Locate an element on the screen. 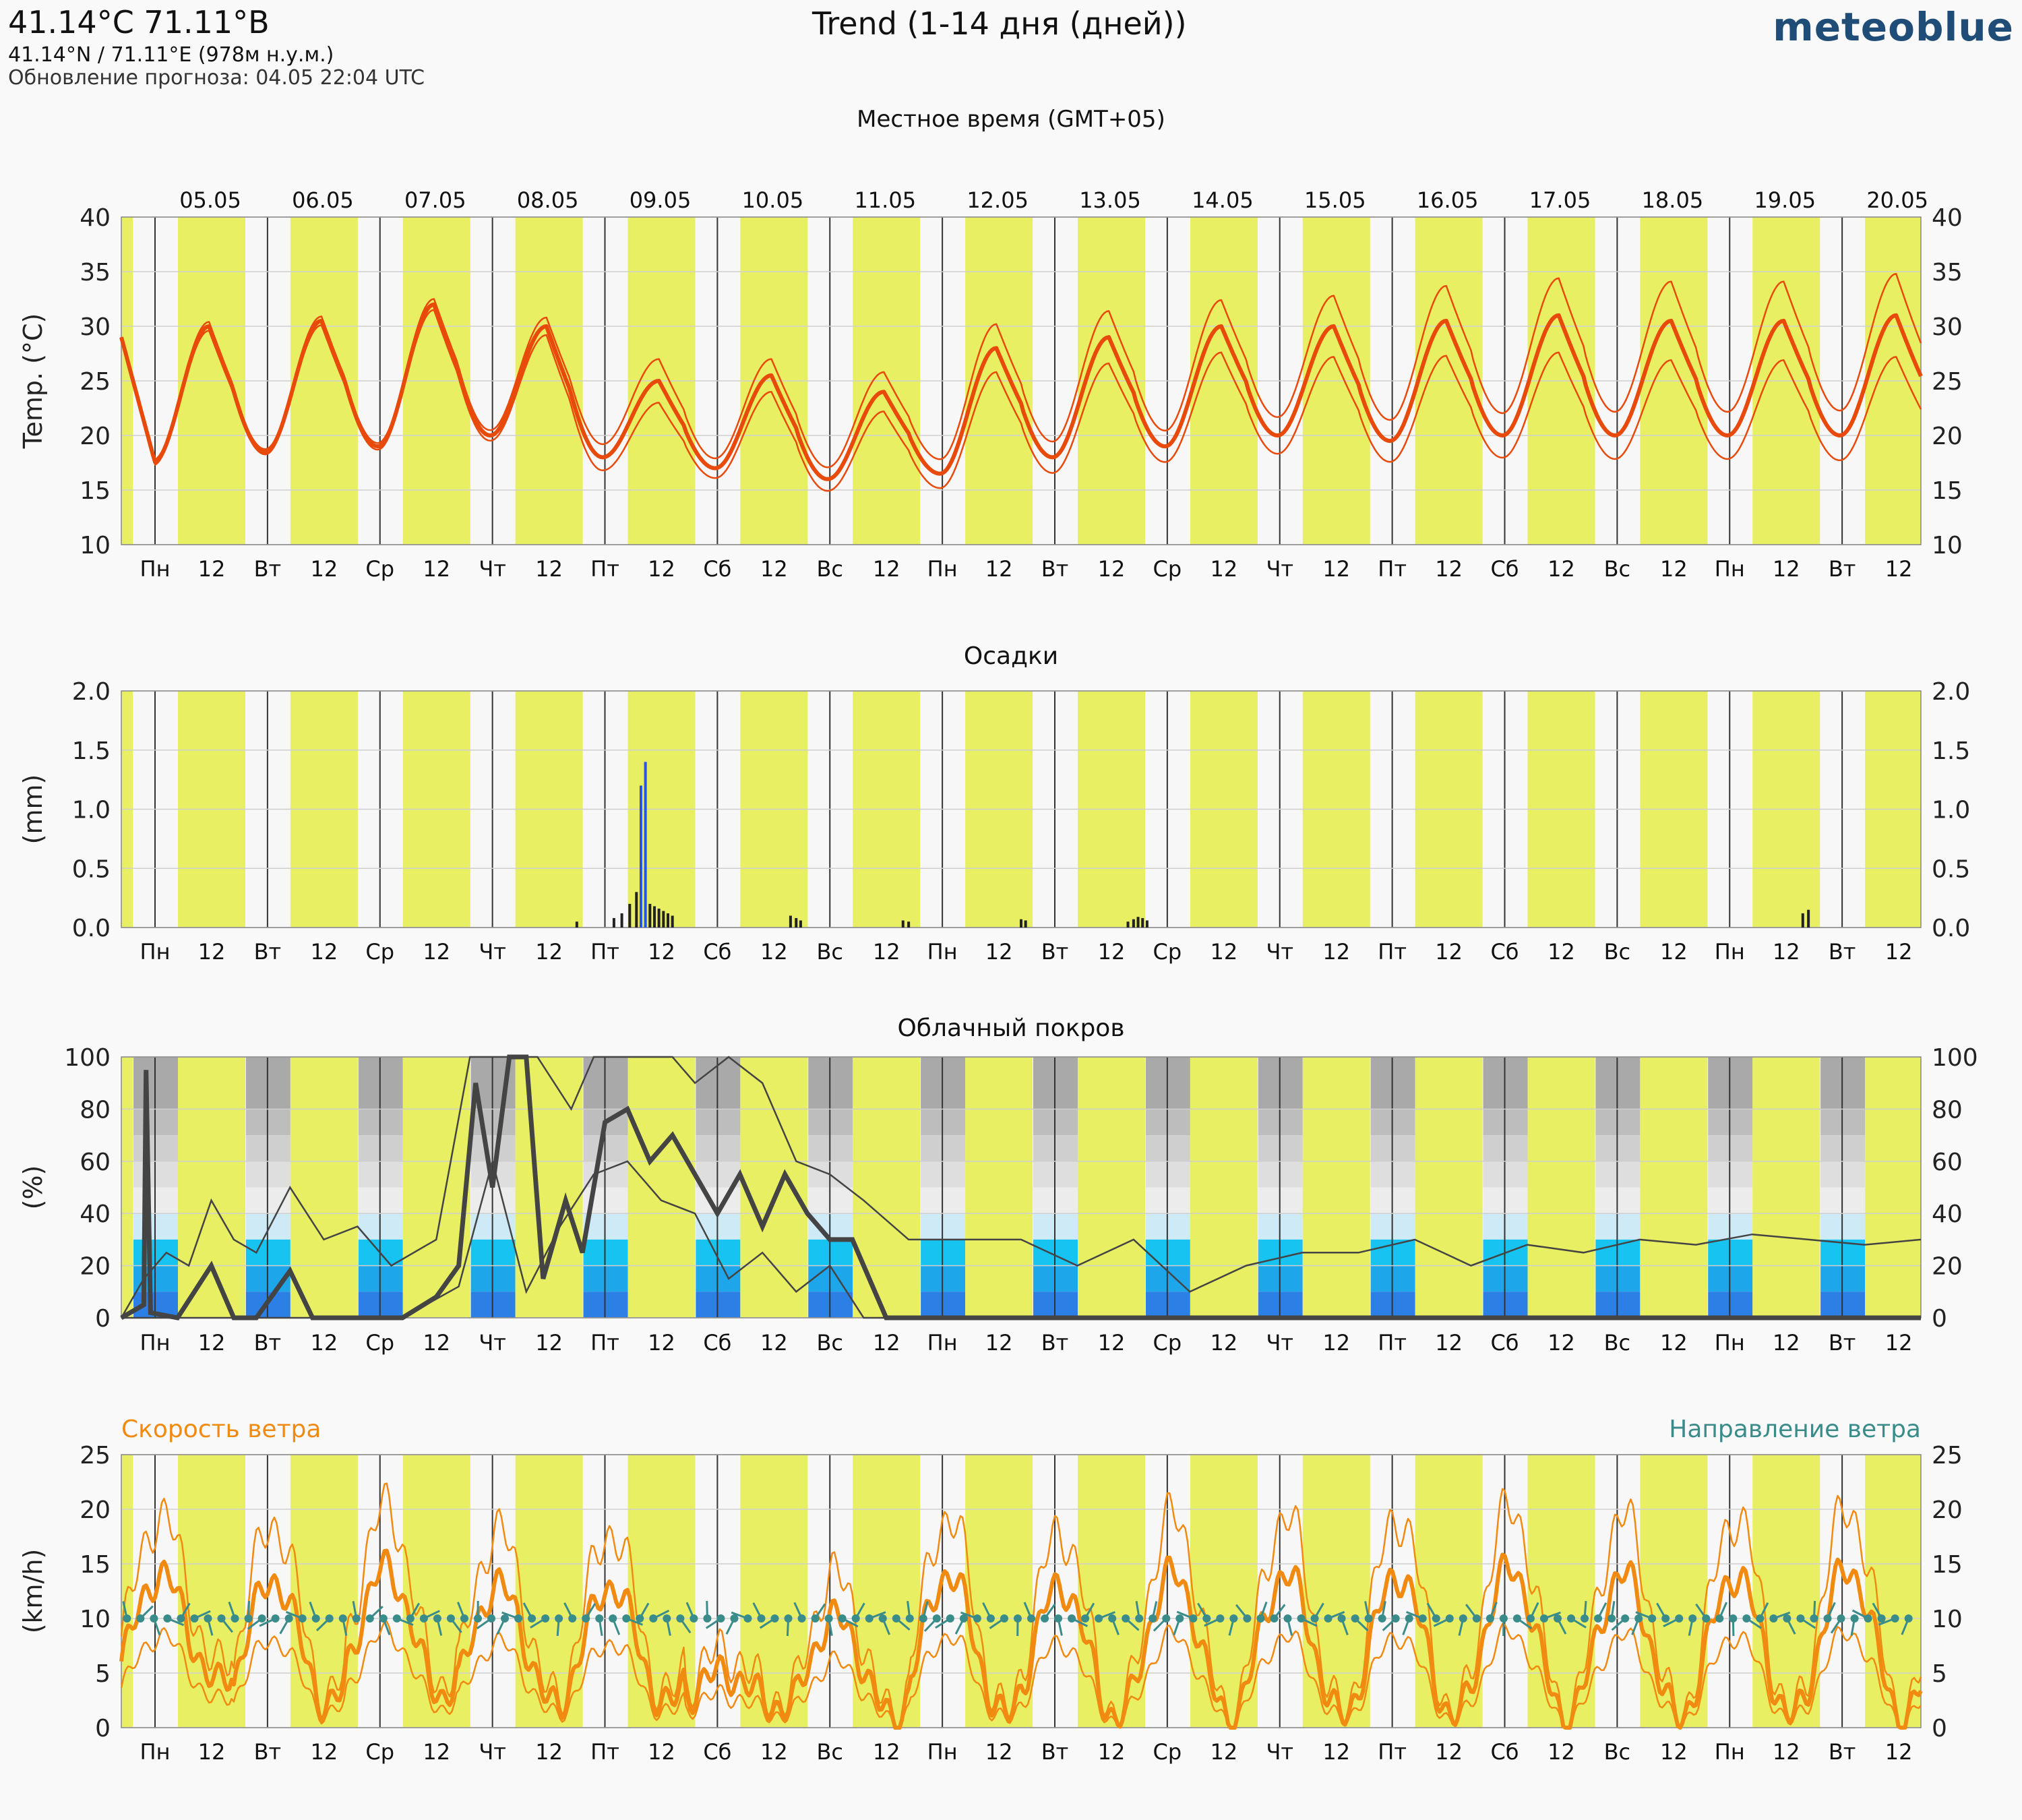 This screenshot has height=1820, width=2022. y-tick-left: 25 is located at coordinates (95, 382).